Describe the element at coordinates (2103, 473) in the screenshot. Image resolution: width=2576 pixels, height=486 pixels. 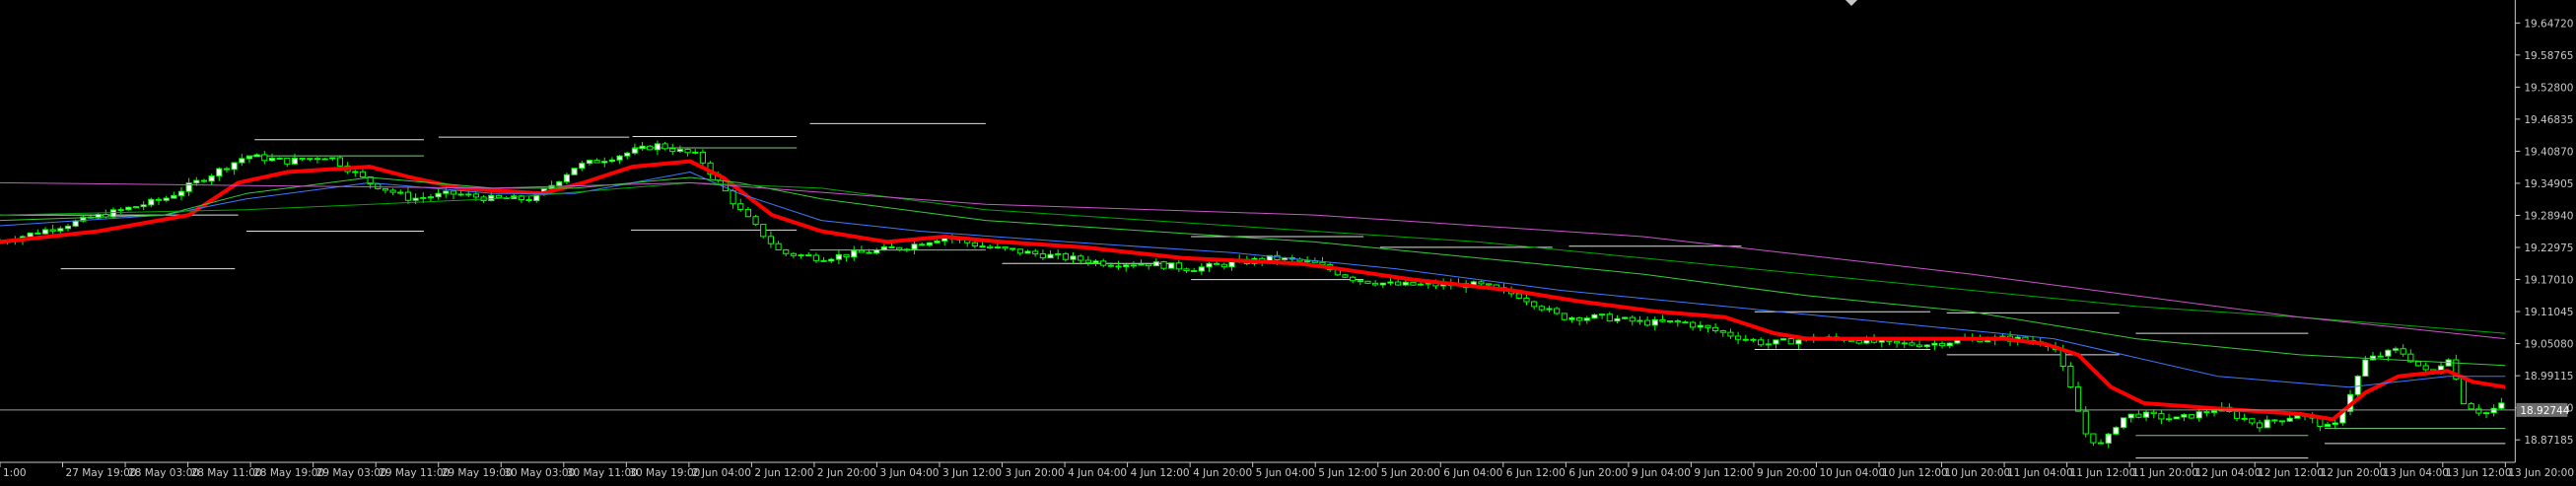
I see `x-tick-label-33: 11 Jun 12:00` at that location.